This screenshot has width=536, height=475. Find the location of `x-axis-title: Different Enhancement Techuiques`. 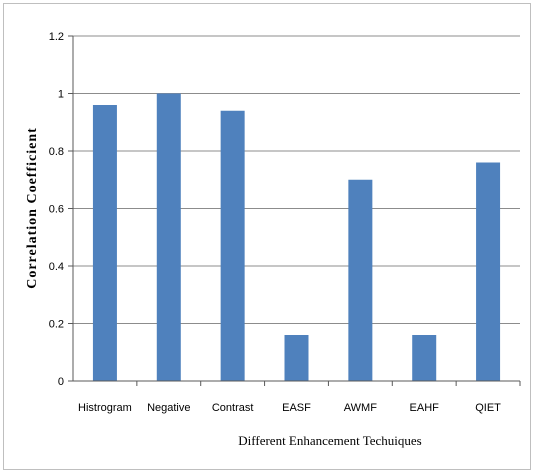

x-axis-title: Different Enhancement Techuiques is located at coordinates (329, 440).